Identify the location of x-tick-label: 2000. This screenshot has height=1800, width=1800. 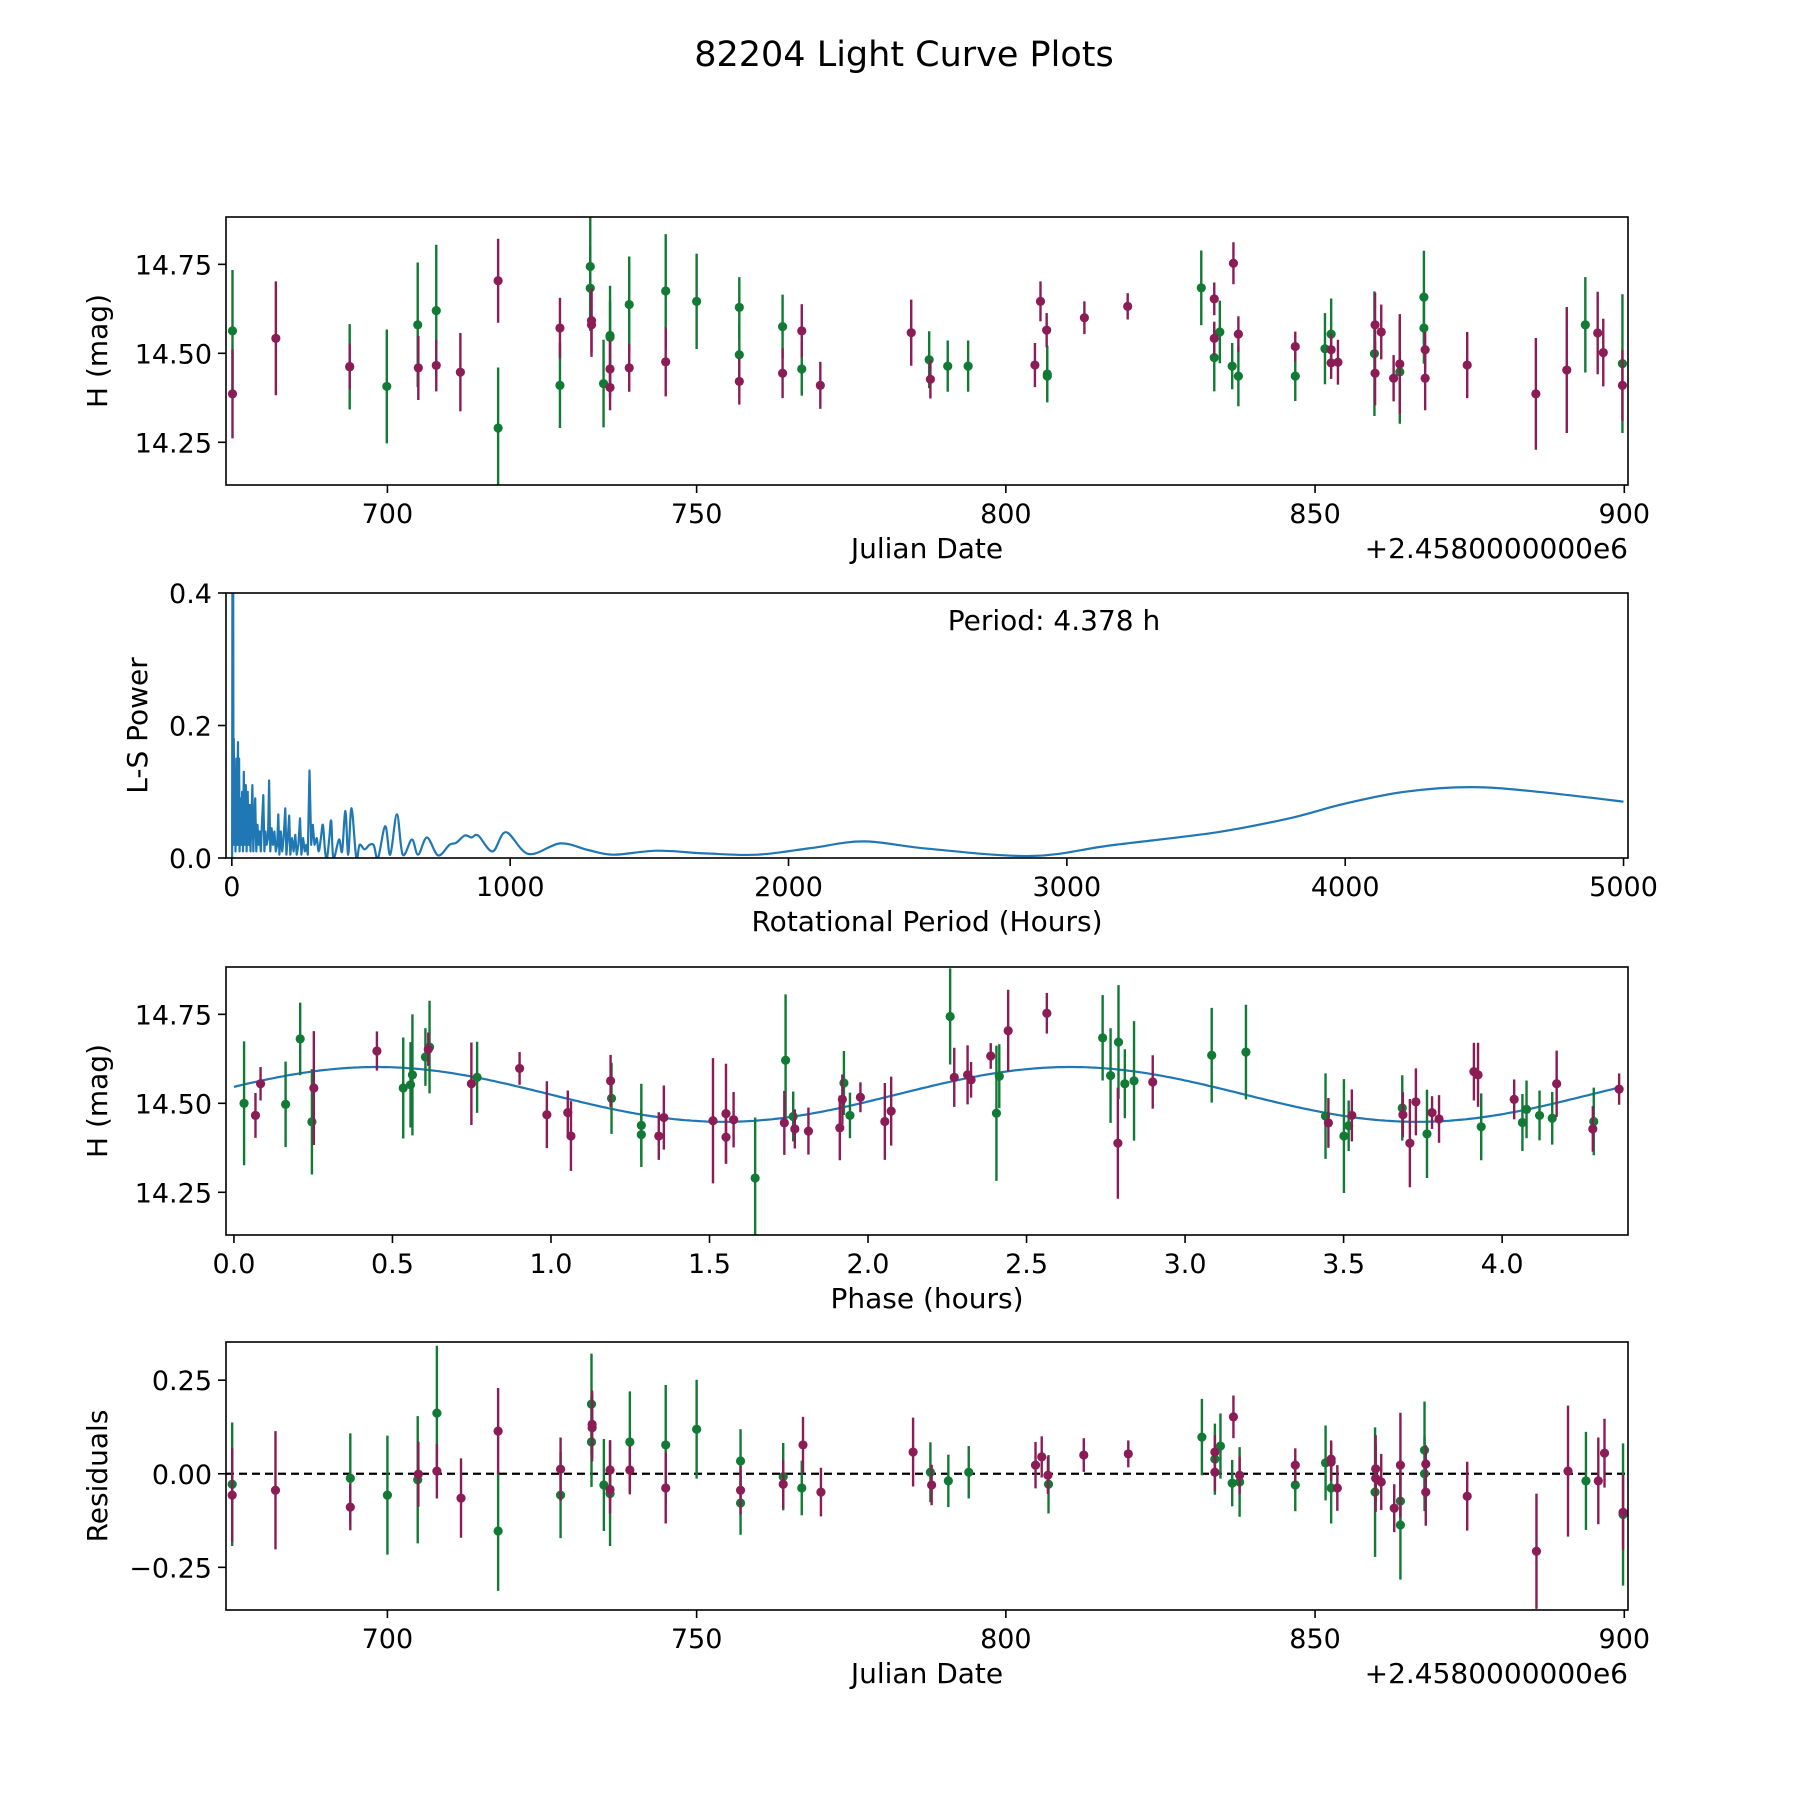
(788, 887).